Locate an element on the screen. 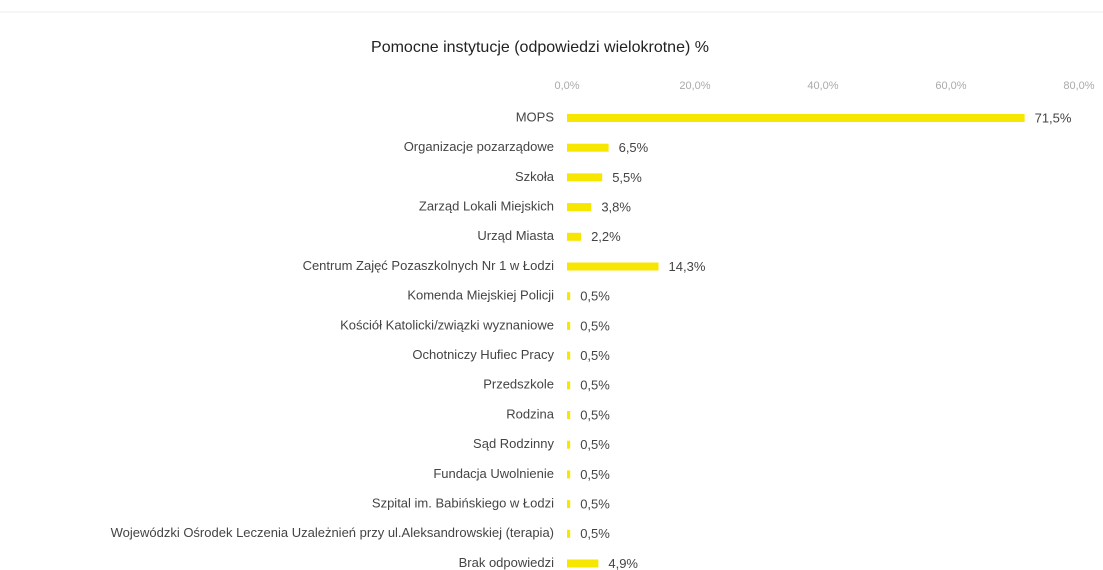 The width and height of the screenshot is (1103, 570). y-tick-label: Fundacja Uwolnienie is located at coordinates (493, 473).